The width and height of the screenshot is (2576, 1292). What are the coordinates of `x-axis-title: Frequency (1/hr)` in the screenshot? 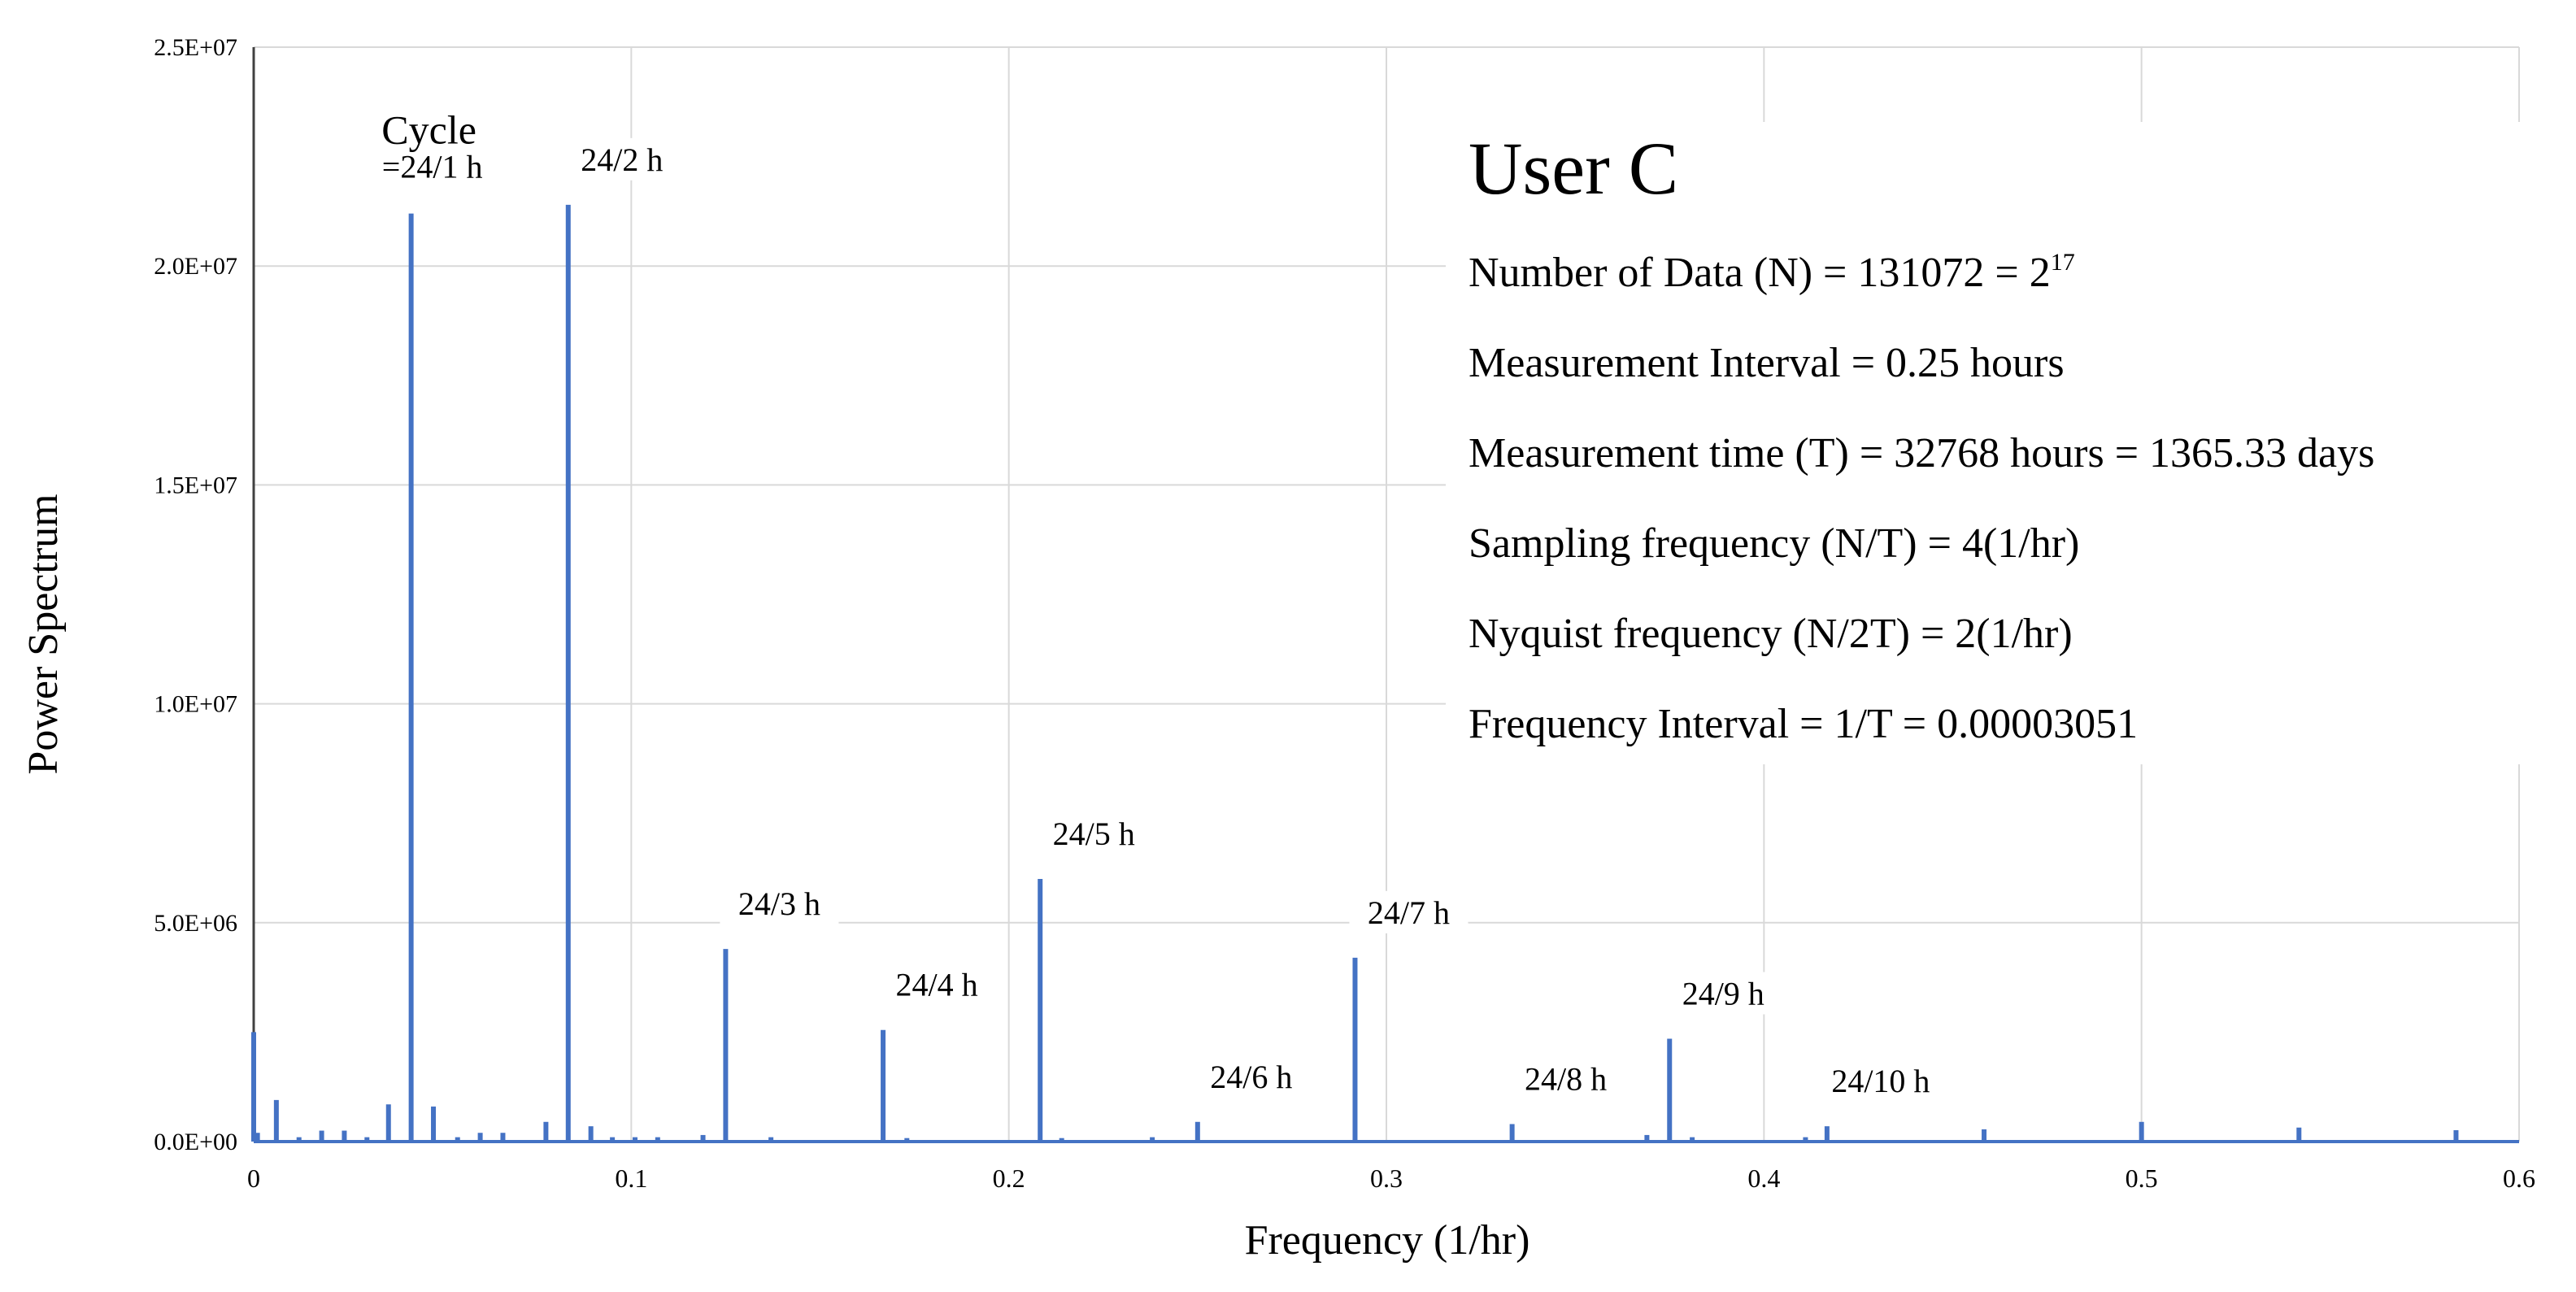 It's located at (1387, 1240).